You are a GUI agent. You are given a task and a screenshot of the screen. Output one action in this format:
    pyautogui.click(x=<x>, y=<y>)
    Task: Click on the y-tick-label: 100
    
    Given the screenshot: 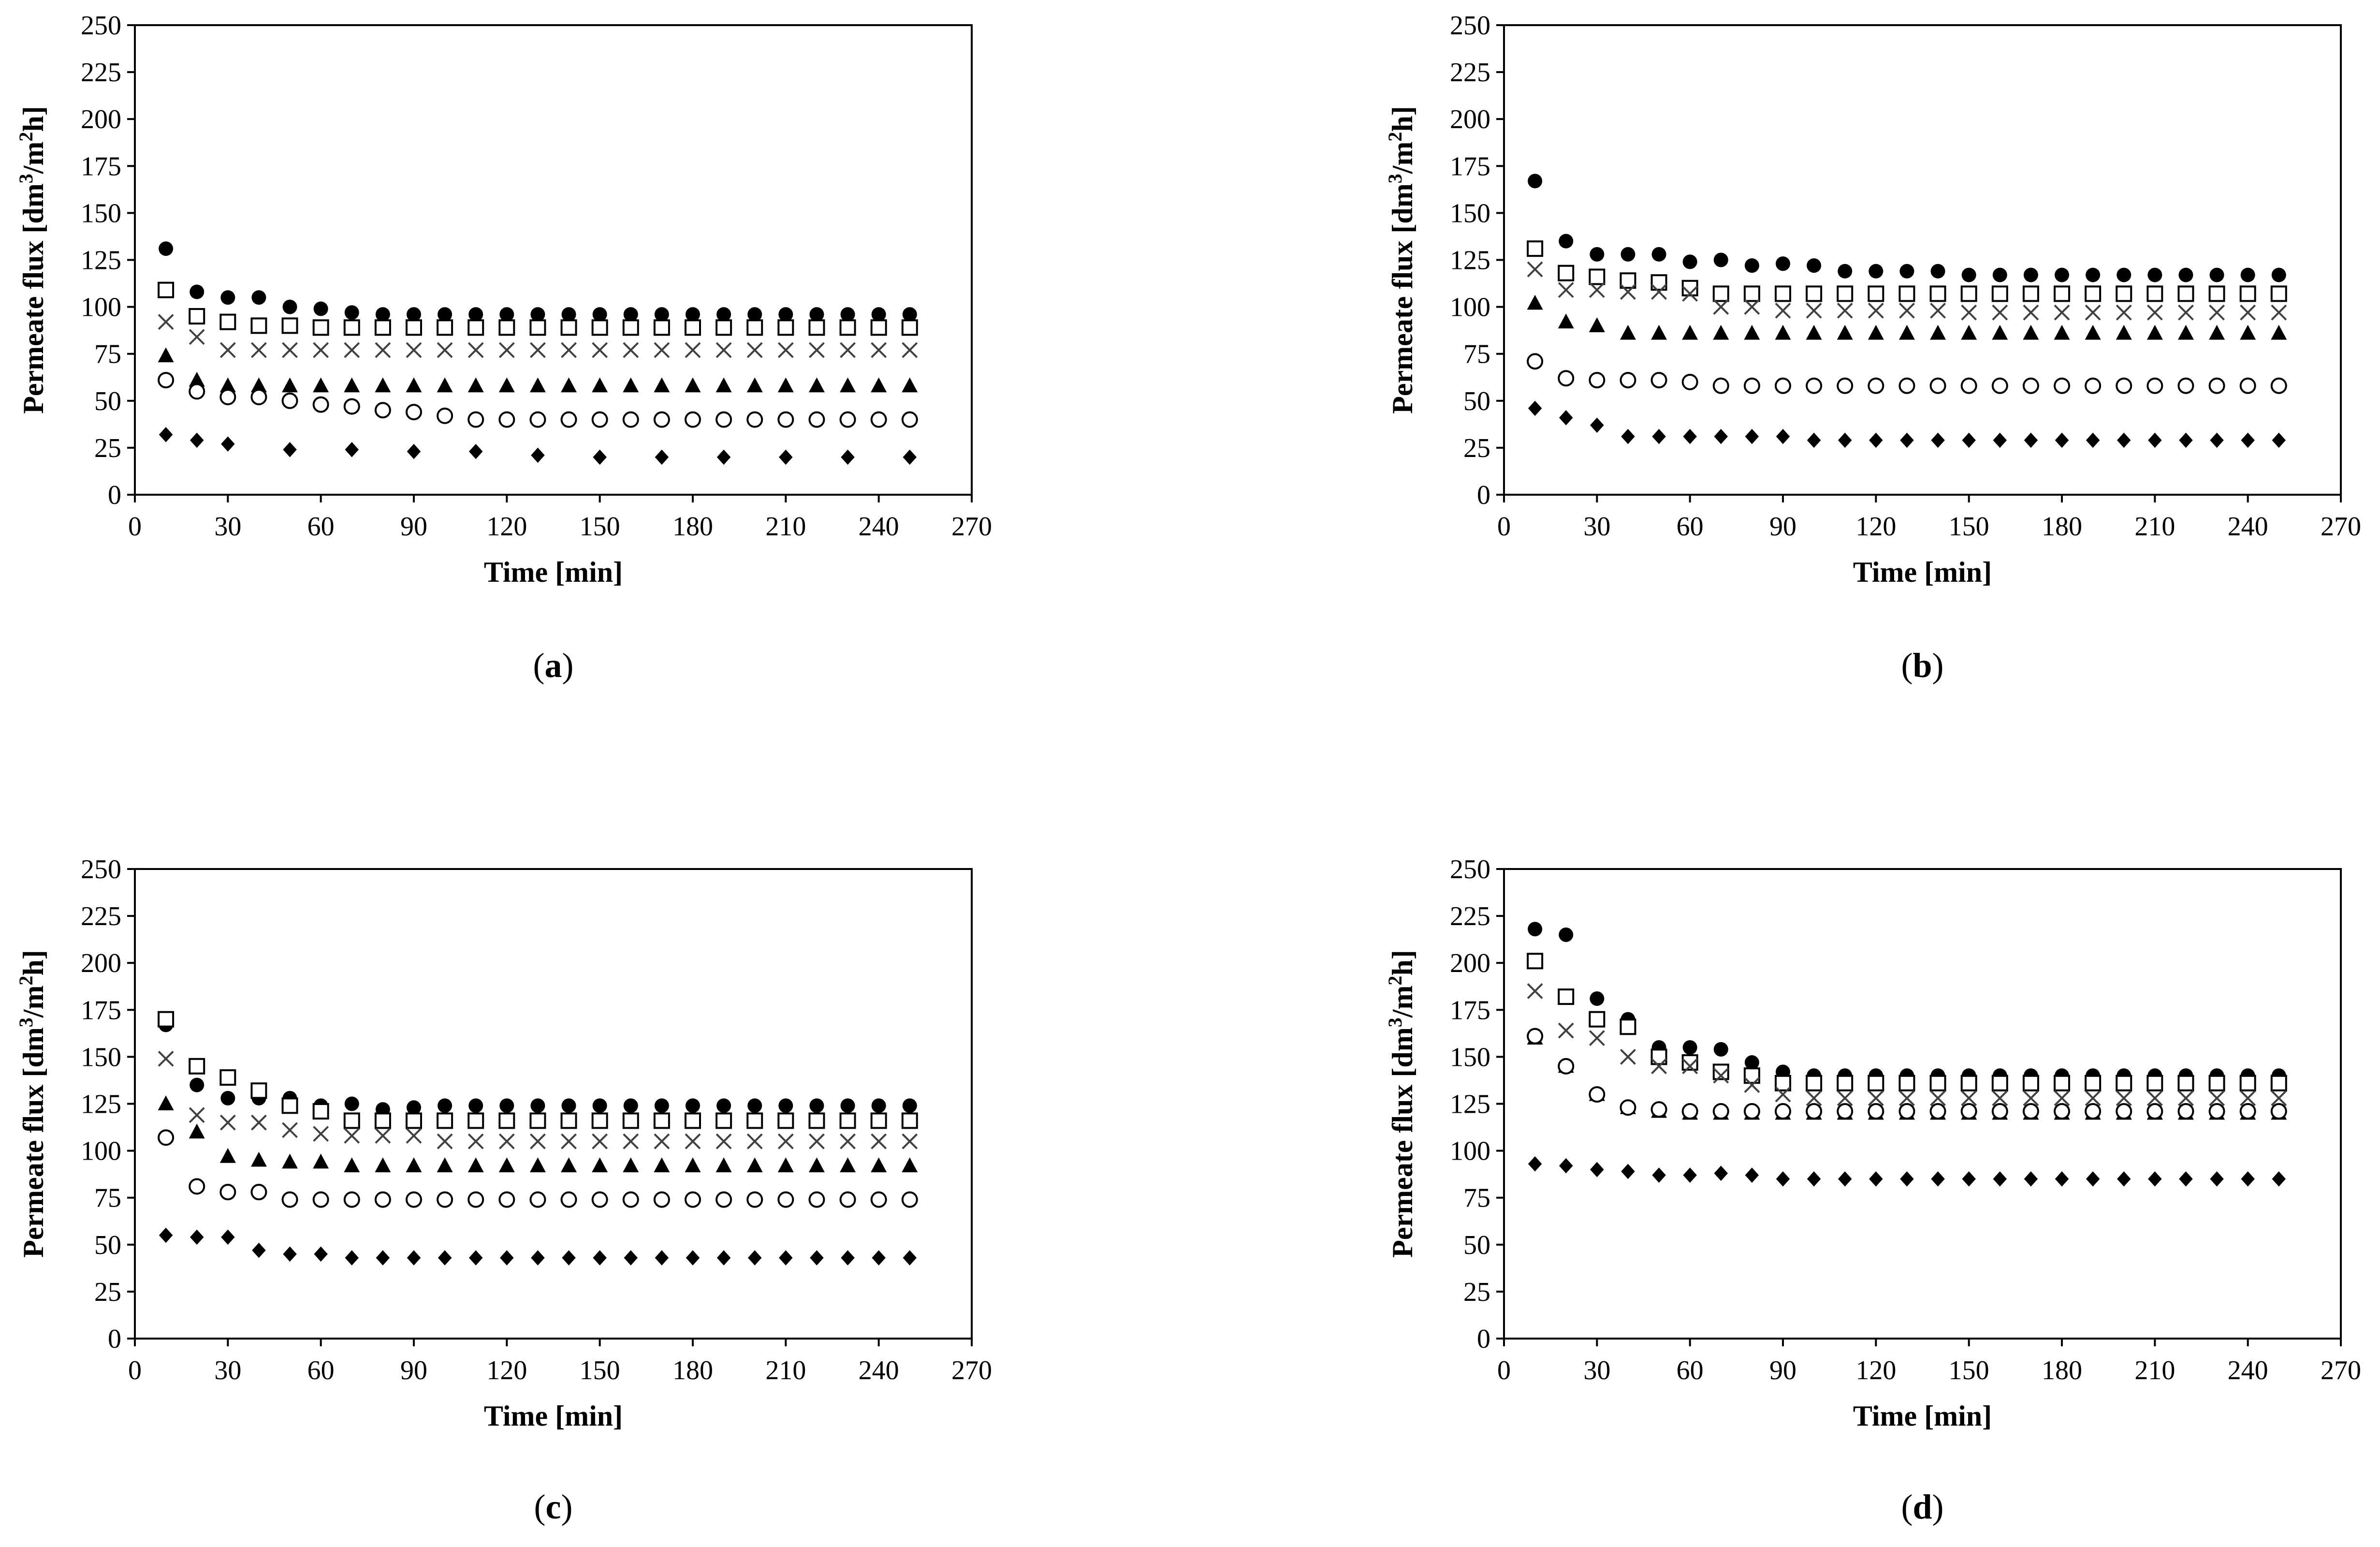 What is the action you would take?
    pyautogui.click(x=101, y=308)
    